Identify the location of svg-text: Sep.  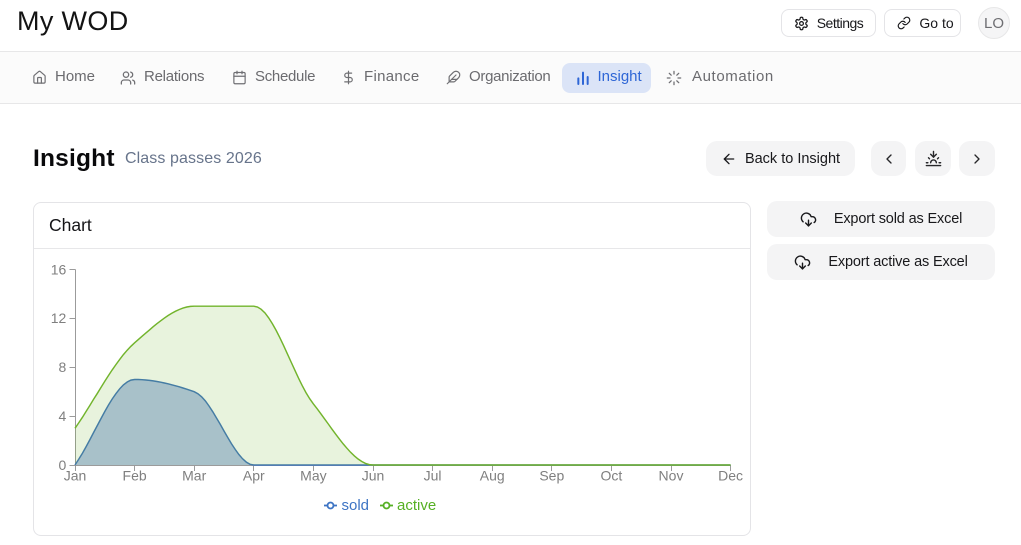
(551, 476).